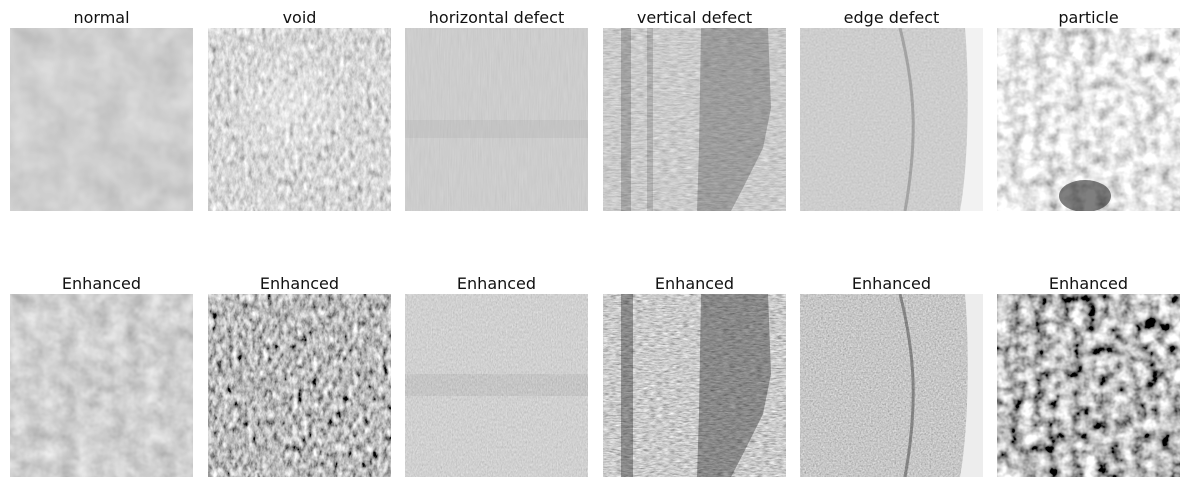  What do you see at coordinates (496, 17) in the screenshot?
I see `panel-title: horizontal defect` at bounding box center [496, 17].